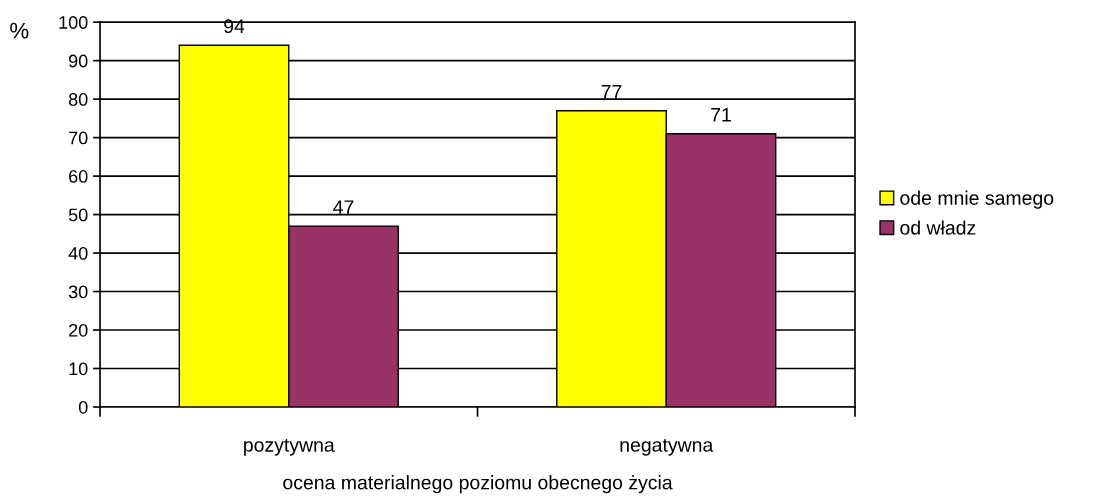 The width and height of the screenshot is (1114, 504). Describe the element at coordinates (289, 447) in the screenshot. I see `x-tick-label: pozytywna` at that location.